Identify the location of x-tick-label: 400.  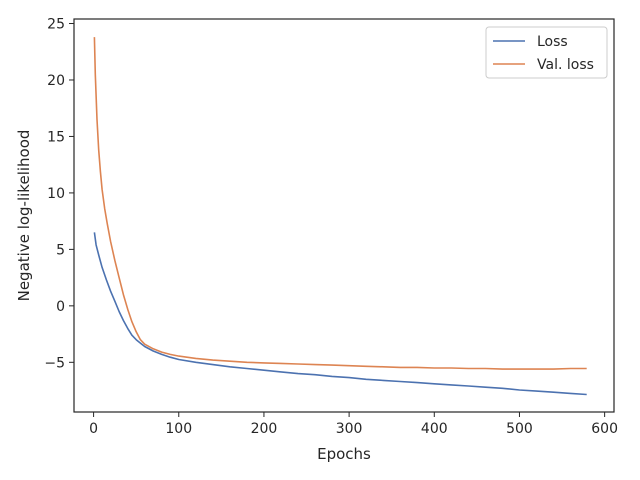
(434, 429).